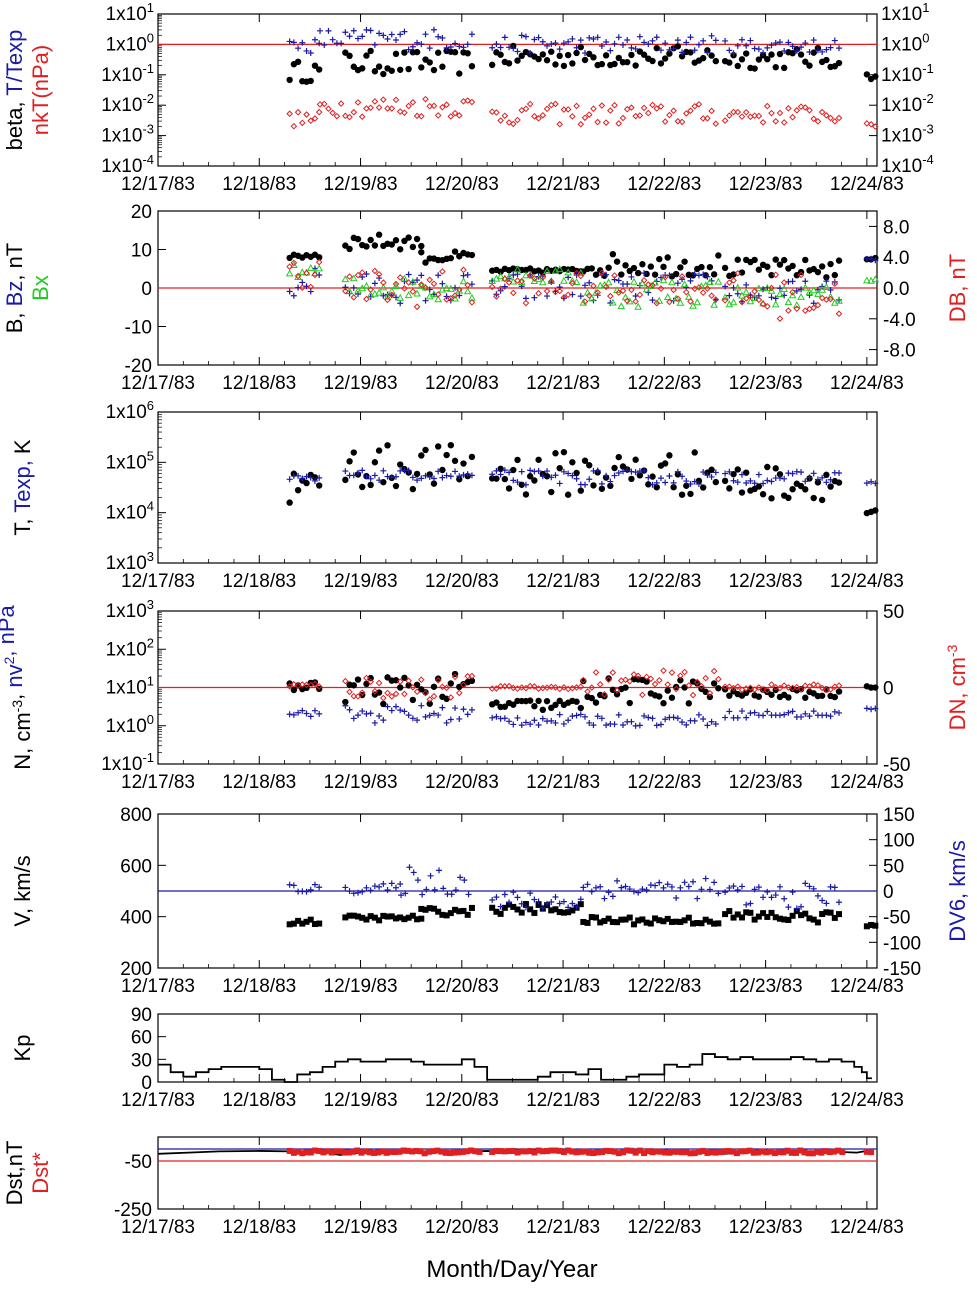  What do you see at coordinates (665, 43) in the screenshot?
I see `mark-beta-T/Texp-86` at bounding box center [665, 43].